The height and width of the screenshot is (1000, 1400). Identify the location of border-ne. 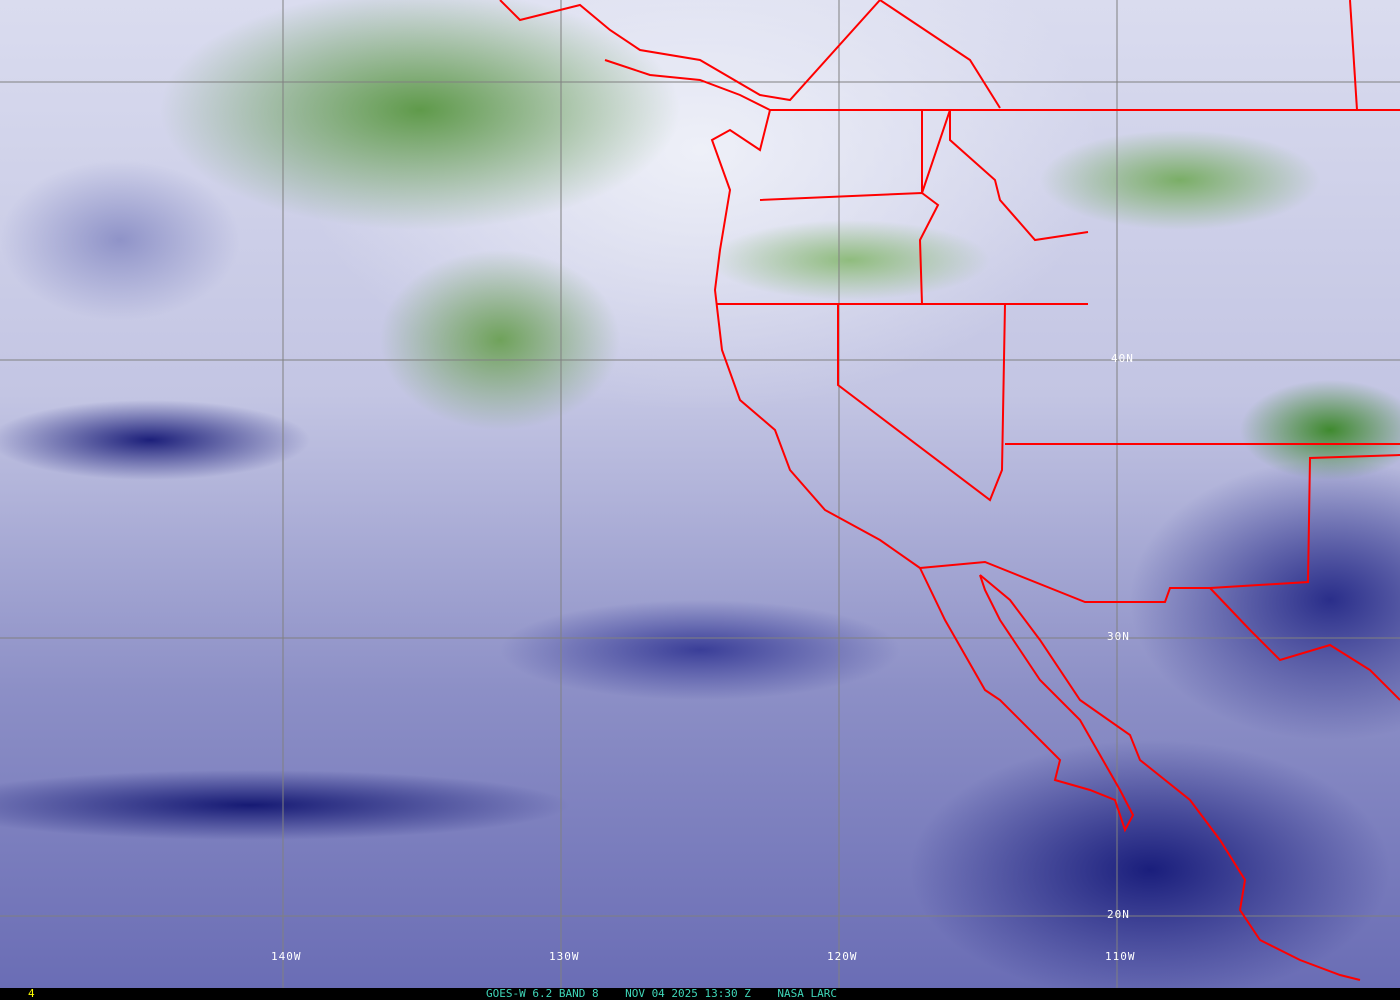
(1353, 55).